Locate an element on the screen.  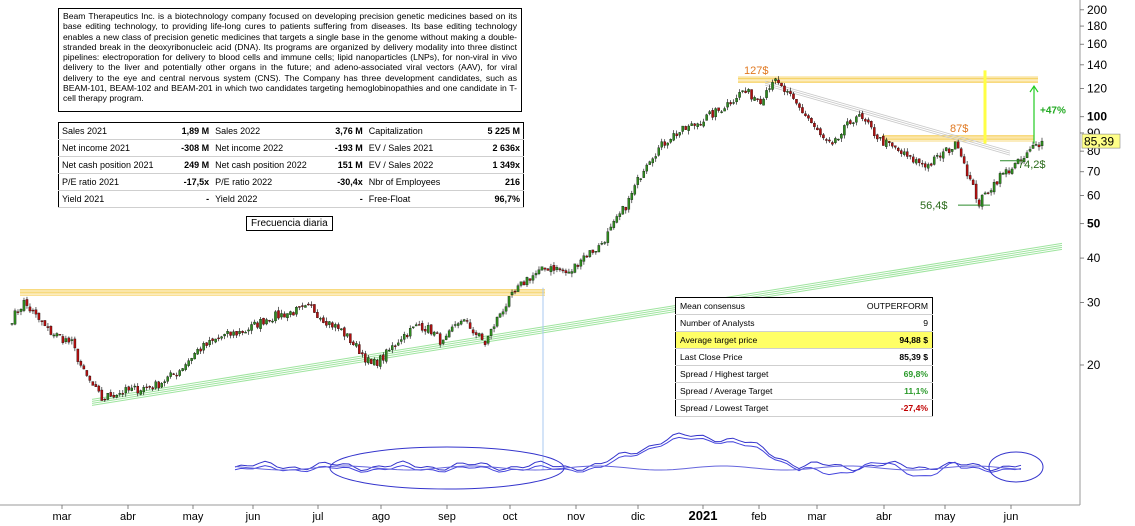
x-tick-label: sep is located at coordinates (447, 517).